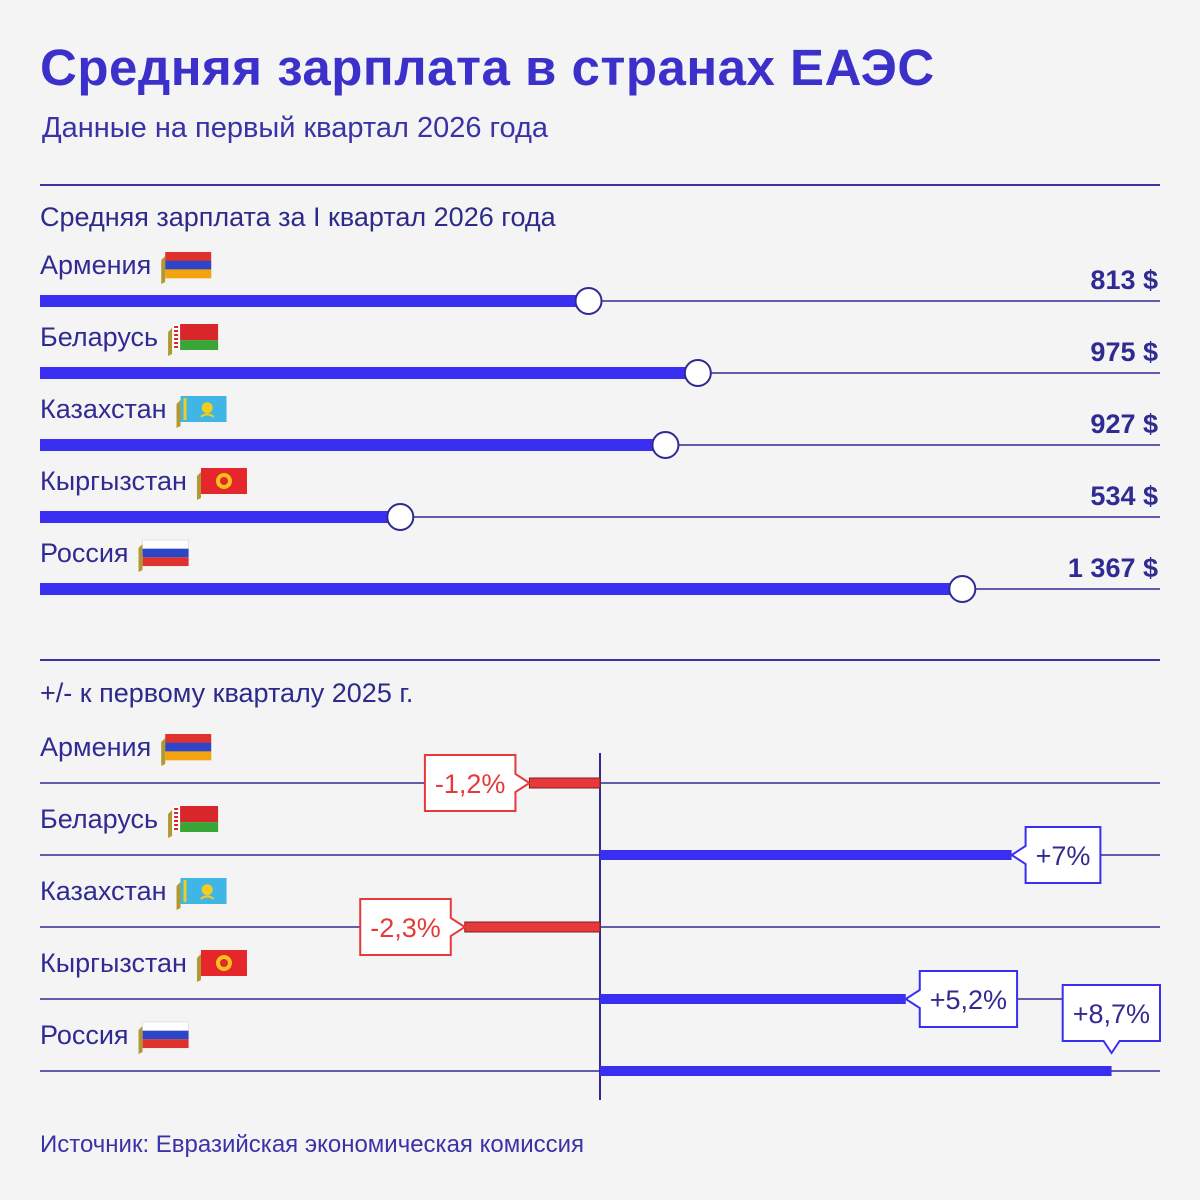 This screenshot has height=1200, width=1200. Describe the element at coordinates (405, 928) in the screenshot. I see `change-value-label: -2,3%` at that location.